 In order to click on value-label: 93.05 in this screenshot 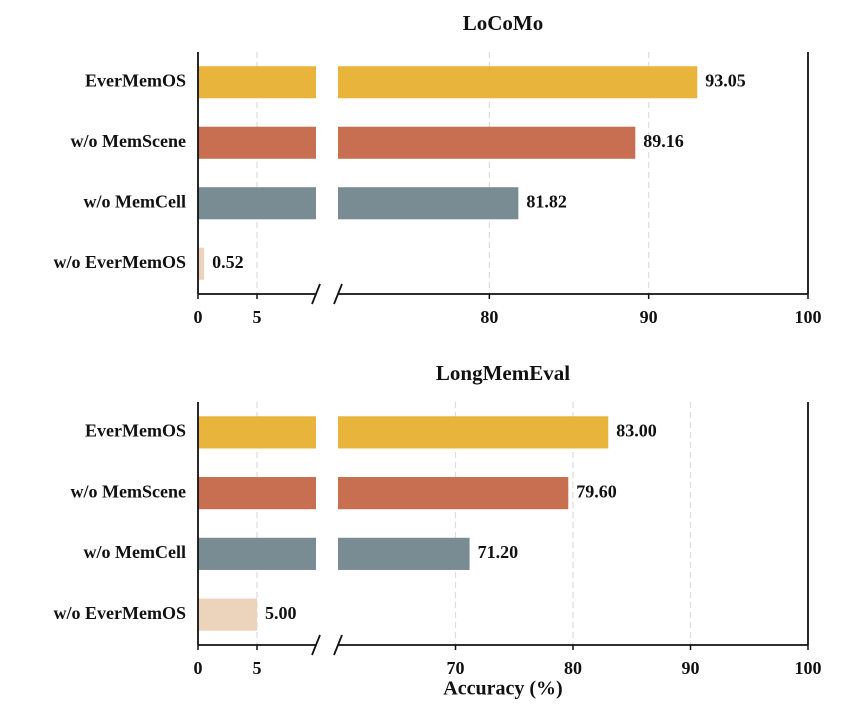, I will do `click(725, 80)`.